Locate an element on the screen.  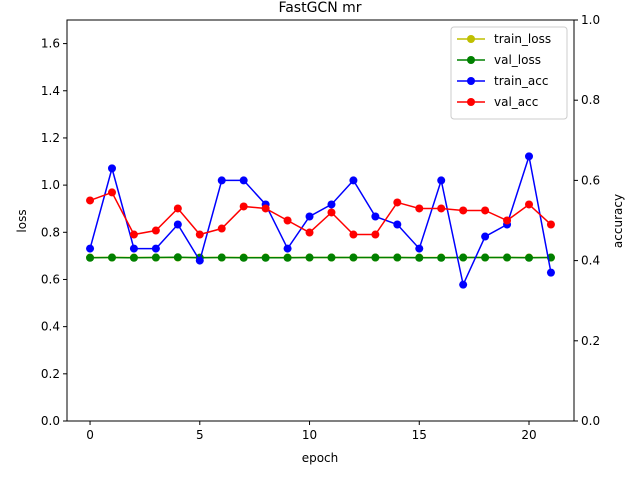
legend-box is located at coordinates (509, 73).